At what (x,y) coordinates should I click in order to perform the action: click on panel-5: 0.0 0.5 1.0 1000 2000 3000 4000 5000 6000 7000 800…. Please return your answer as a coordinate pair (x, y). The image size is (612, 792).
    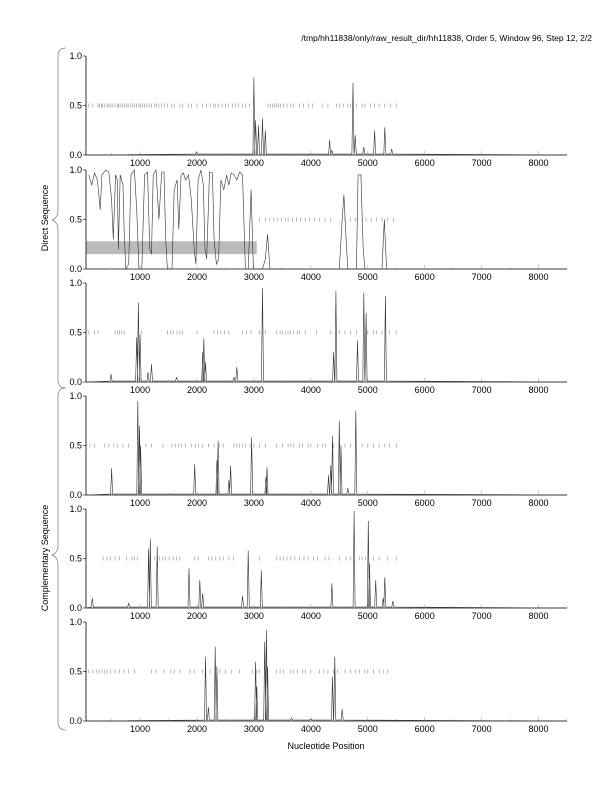
    Looking at the image, I should click on (318, 562).